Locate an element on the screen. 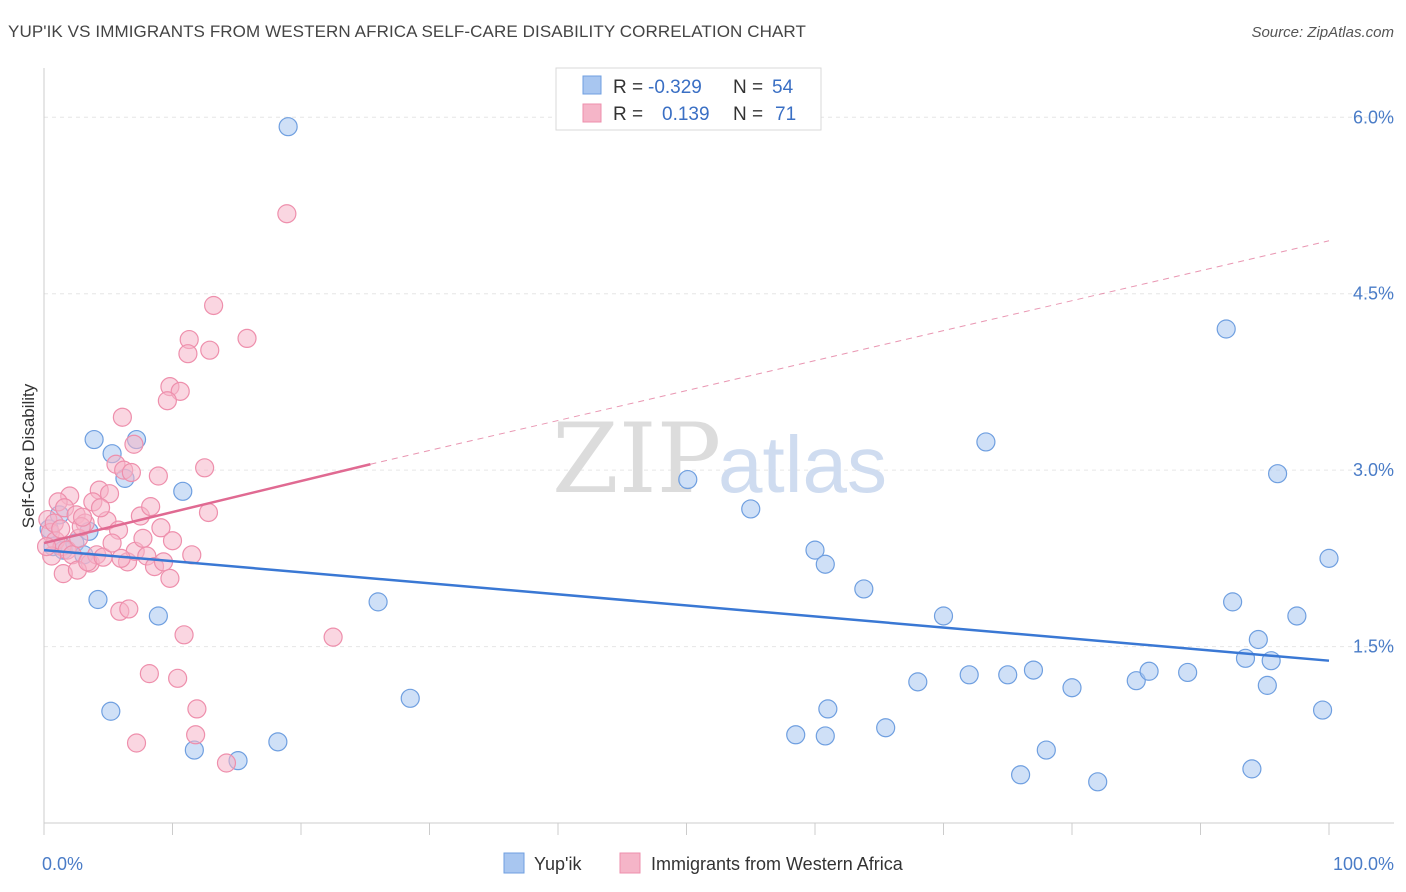 The image size is (1406, 892). y-tick-label-2: 4.5% is located at coordinates (1373, 294).